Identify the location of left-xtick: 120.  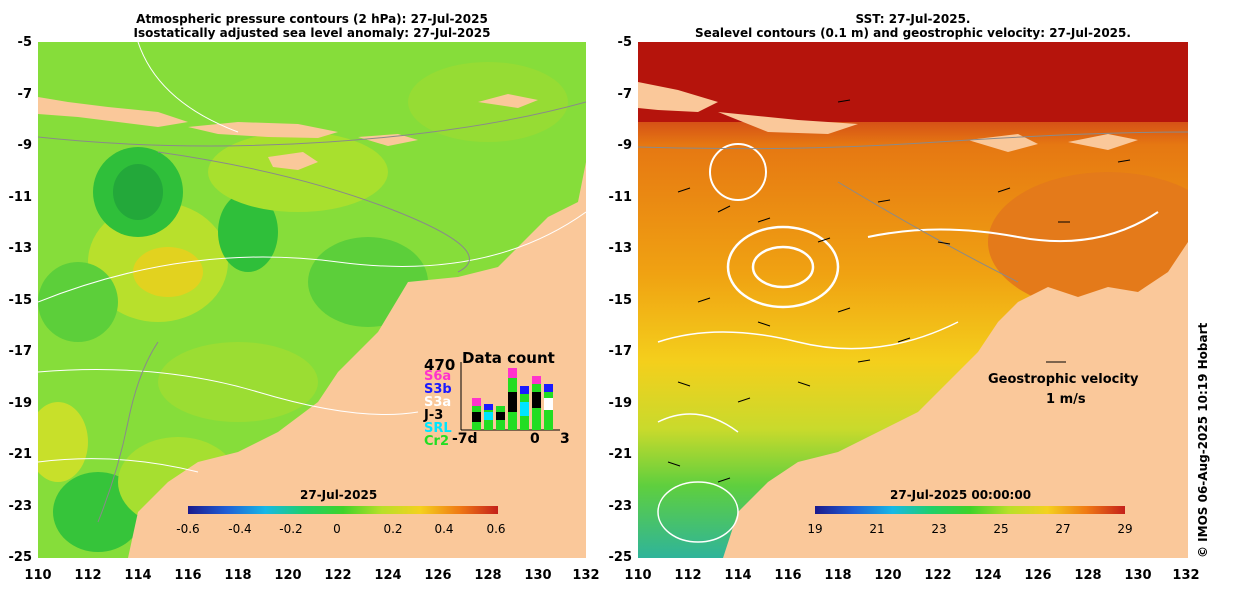
(288, 575).